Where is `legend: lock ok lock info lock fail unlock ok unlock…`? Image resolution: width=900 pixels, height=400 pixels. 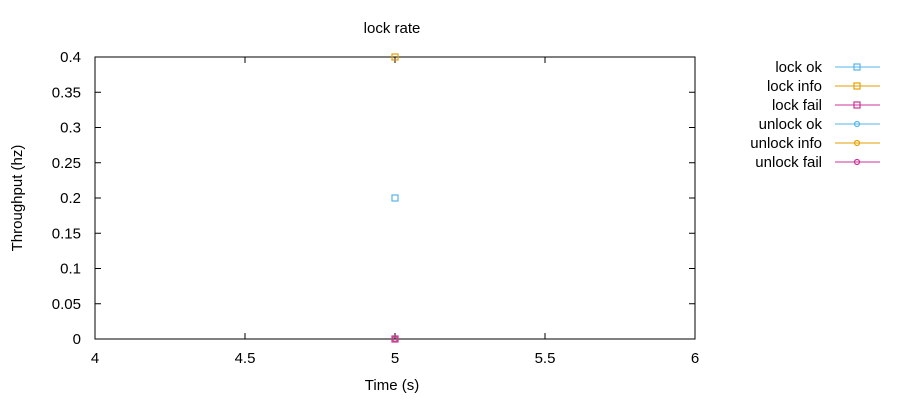 legend: lock ok lock info lock fail unlock ok unlock… is located at coordinates (815, 115).